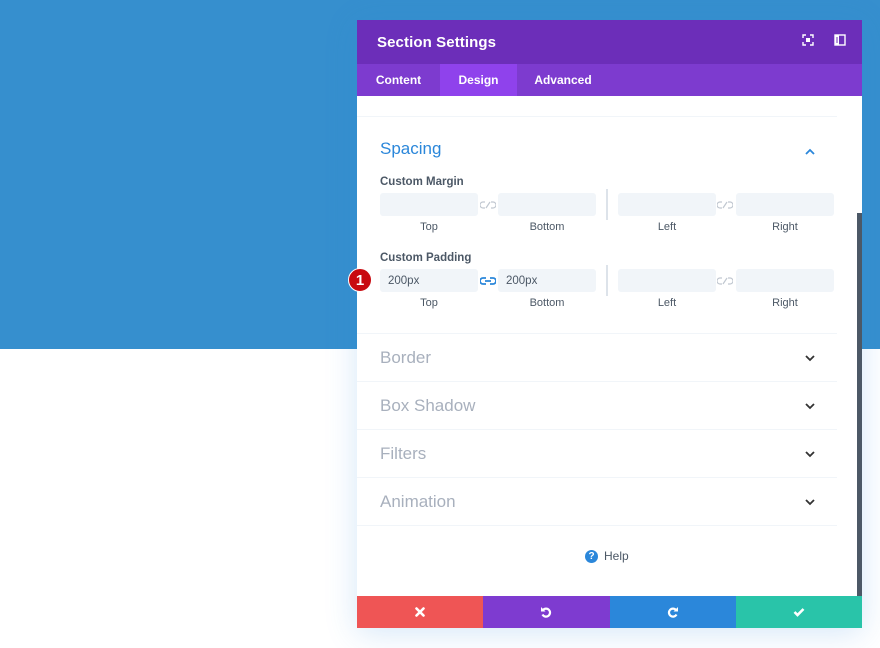 The height and width of the screenshot is (648, 880). I want to click on modal-header: Section Settings, so click(609, 42).